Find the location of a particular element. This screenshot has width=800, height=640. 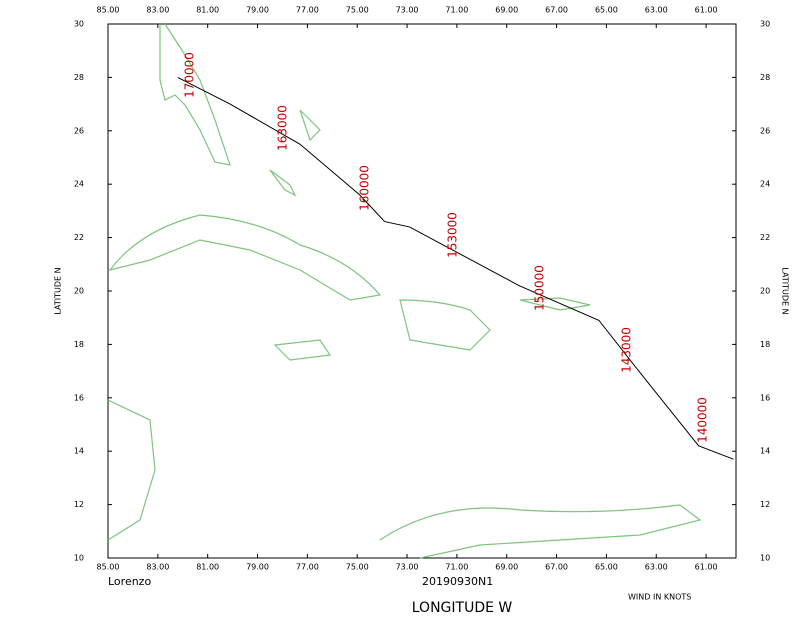

storm-name: Lorenzo is located at coordinates (129, 581).